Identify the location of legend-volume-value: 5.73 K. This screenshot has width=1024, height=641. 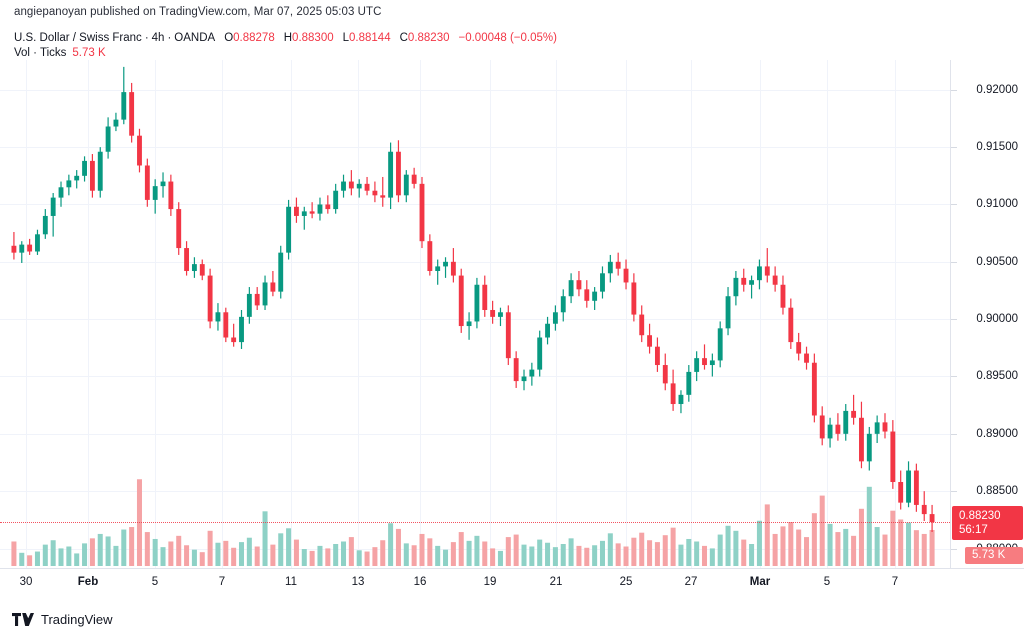
(89, 53).